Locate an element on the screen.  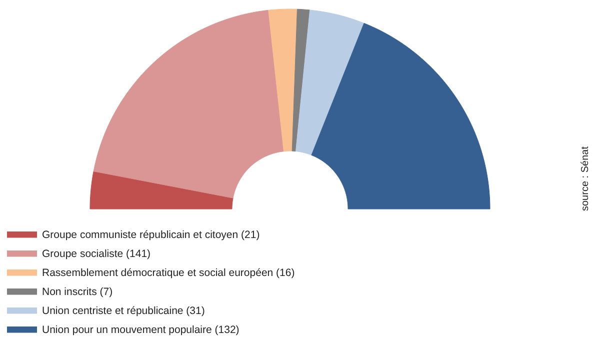
source-note: source : Sénat is located at coordinates (585, 178).